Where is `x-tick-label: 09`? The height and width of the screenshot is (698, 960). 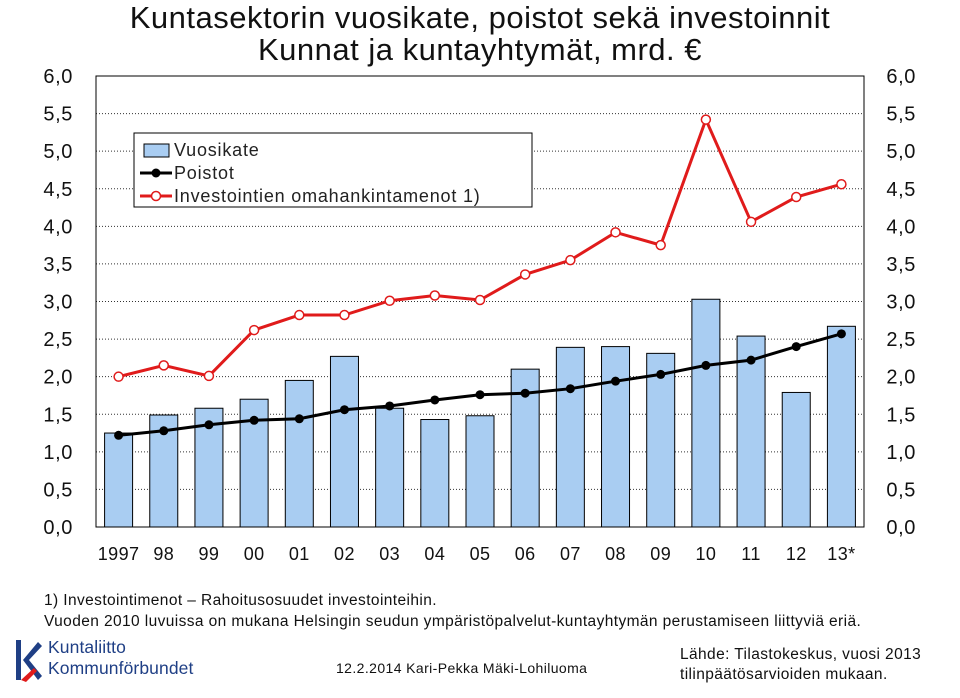
x-tick-label: 09 is located at coordinates (660, 554).